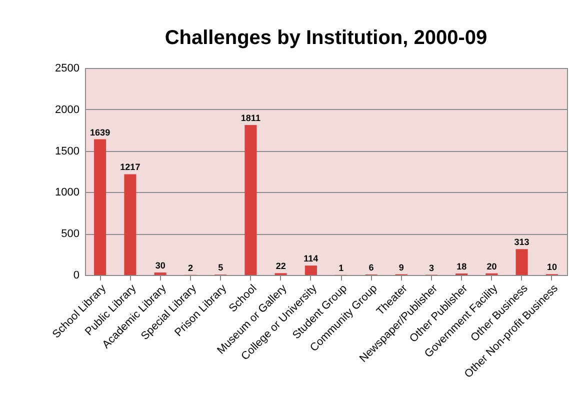  What do you see at coordinates (401, 267) in the screenshot?
I see `data-label: 9` at bounding box center [401, 267].